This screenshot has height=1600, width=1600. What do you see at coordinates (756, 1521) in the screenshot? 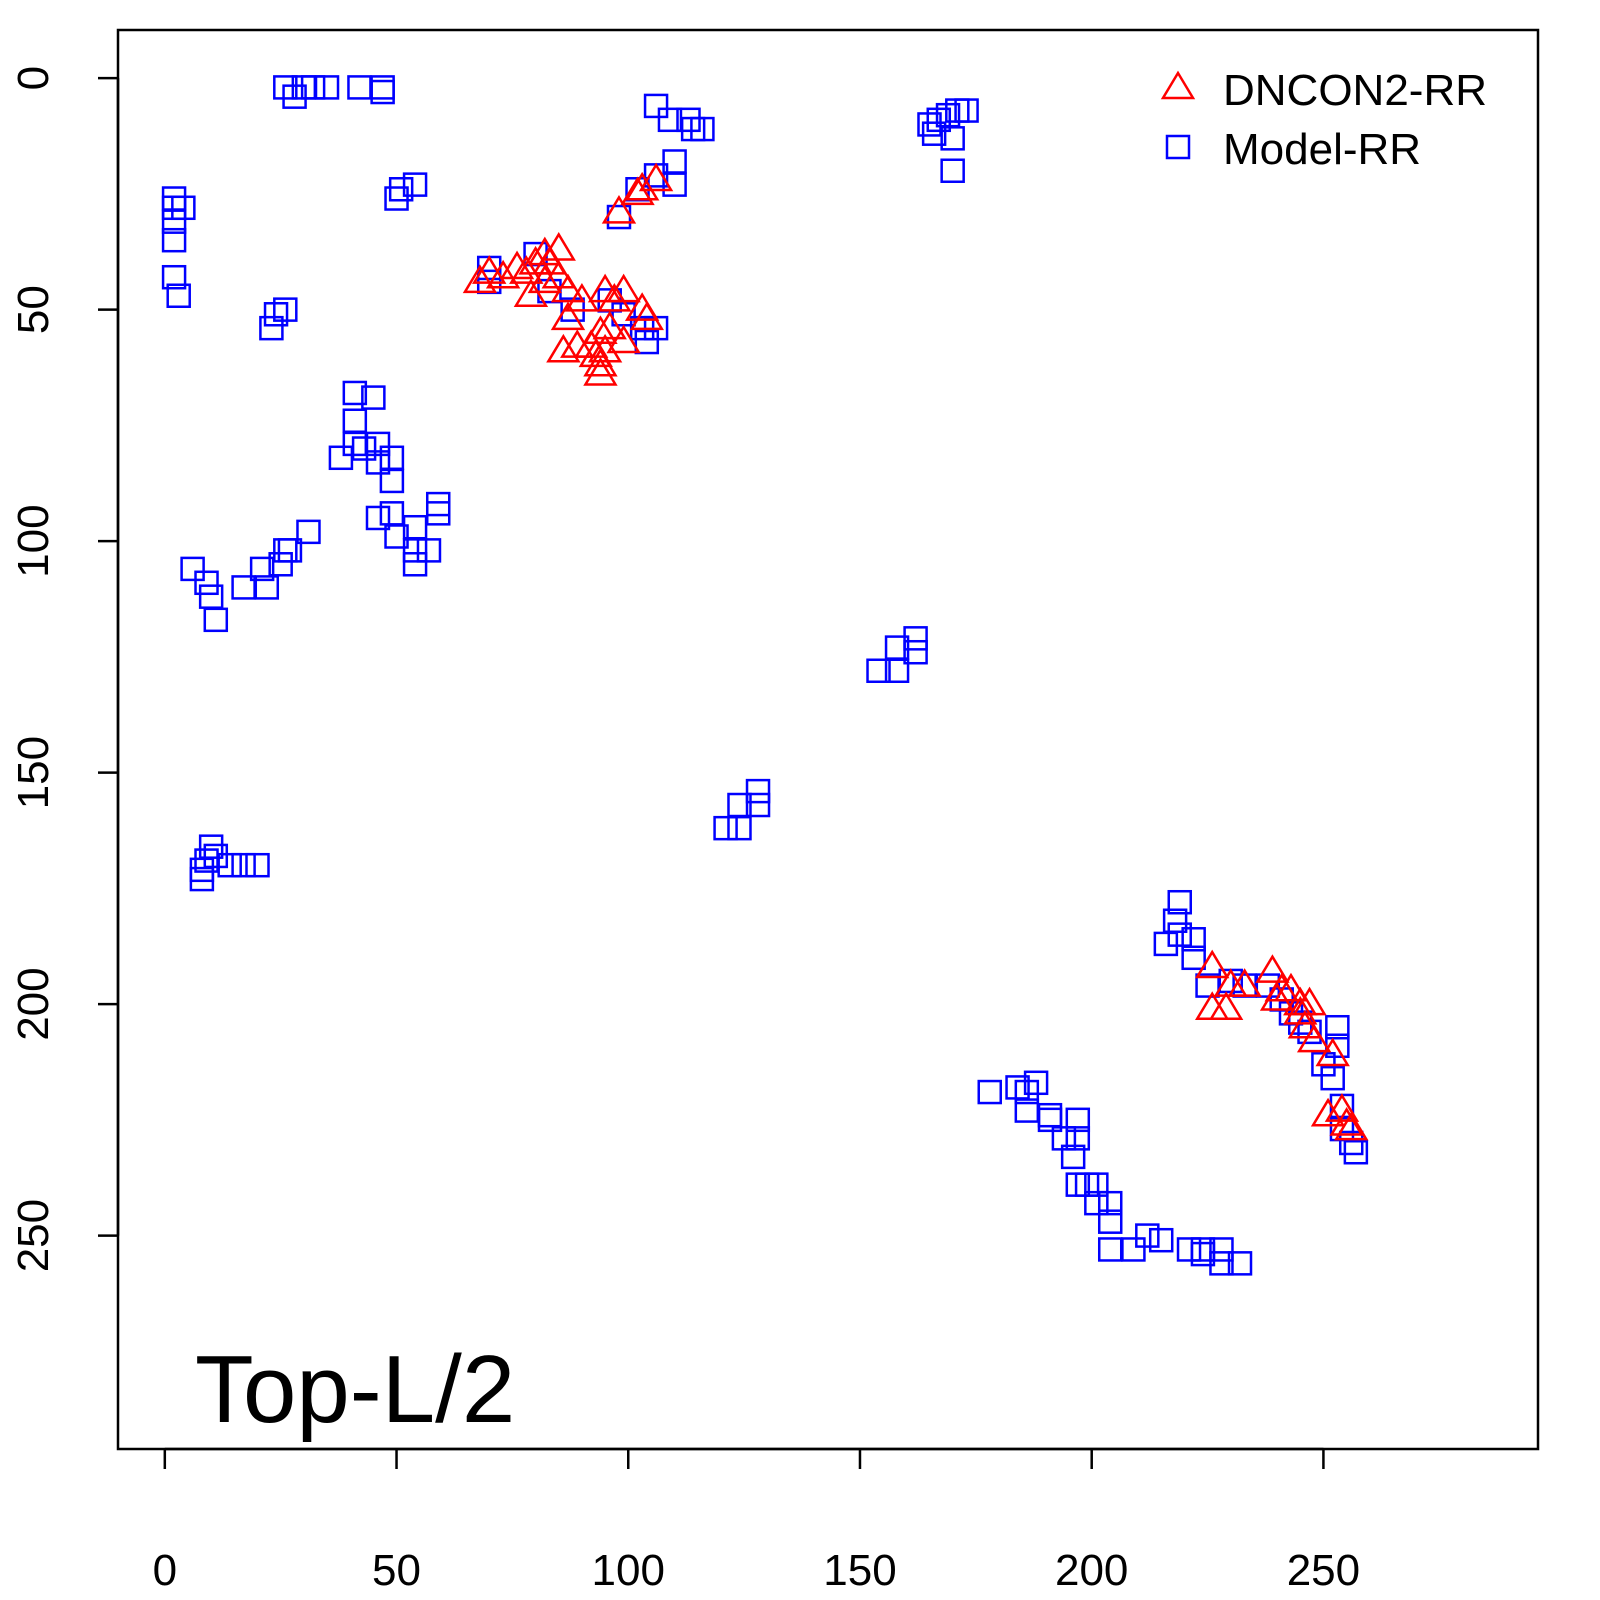
I see `x-axis: 0 50 100 150 200 250` at bounding box center [756, 1521].